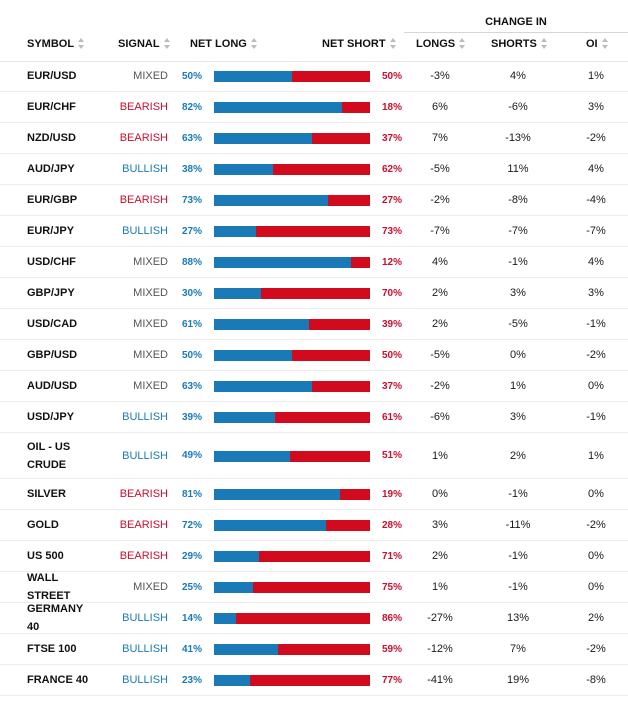  What do you see at coordinates (49, 587) in the screenshot?
I see `symbol-cell: WALL STREET` at bounding box center [49, 587].